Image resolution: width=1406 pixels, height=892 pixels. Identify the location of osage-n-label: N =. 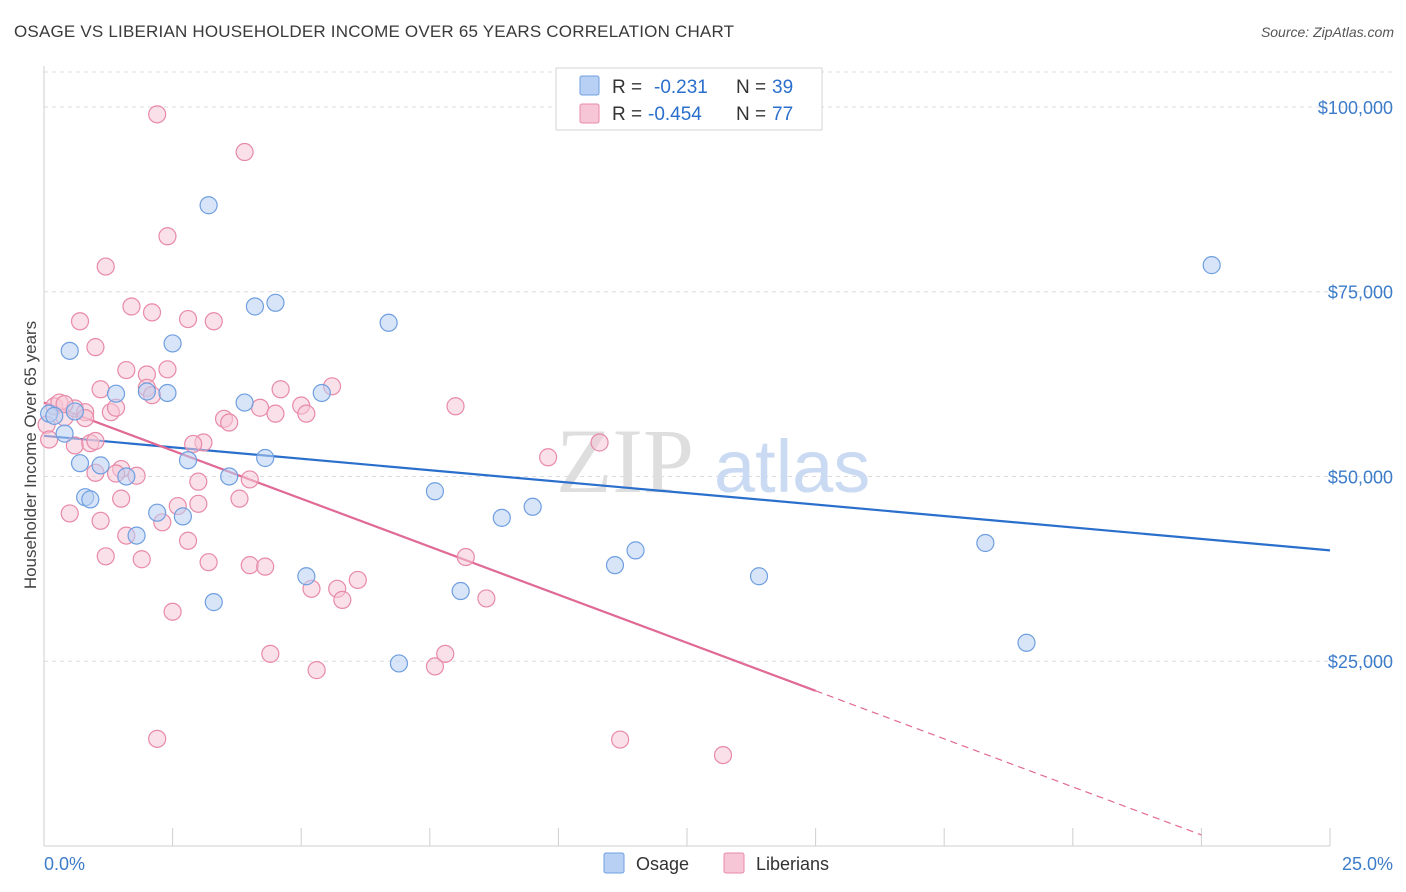
(751, 87).